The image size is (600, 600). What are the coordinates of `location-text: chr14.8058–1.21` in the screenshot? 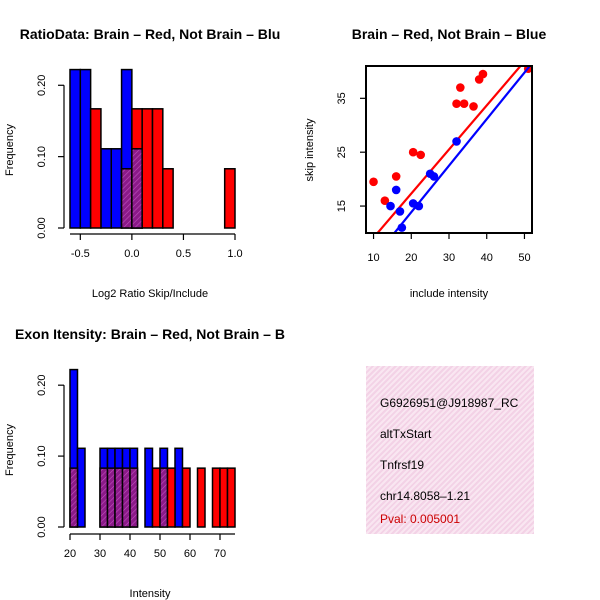 It's located at (425, 496).